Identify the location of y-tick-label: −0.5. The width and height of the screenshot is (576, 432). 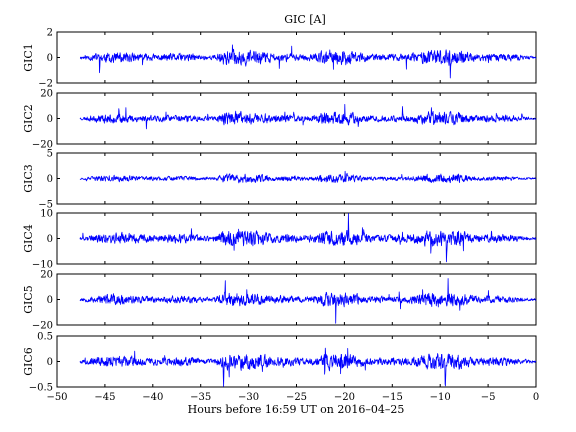
(41, 388).